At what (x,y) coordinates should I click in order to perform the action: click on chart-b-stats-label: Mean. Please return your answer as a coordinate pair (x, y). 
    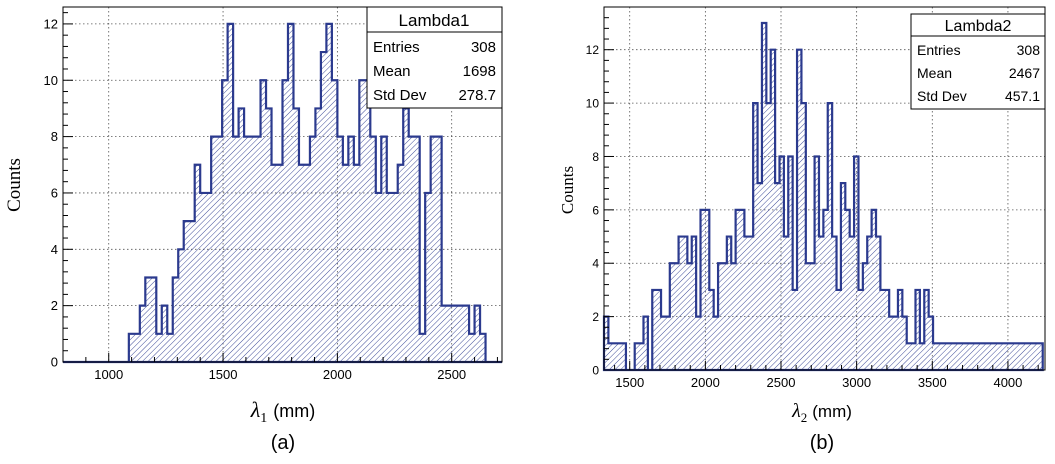
    Looking at the image, I should click on (934, 73).